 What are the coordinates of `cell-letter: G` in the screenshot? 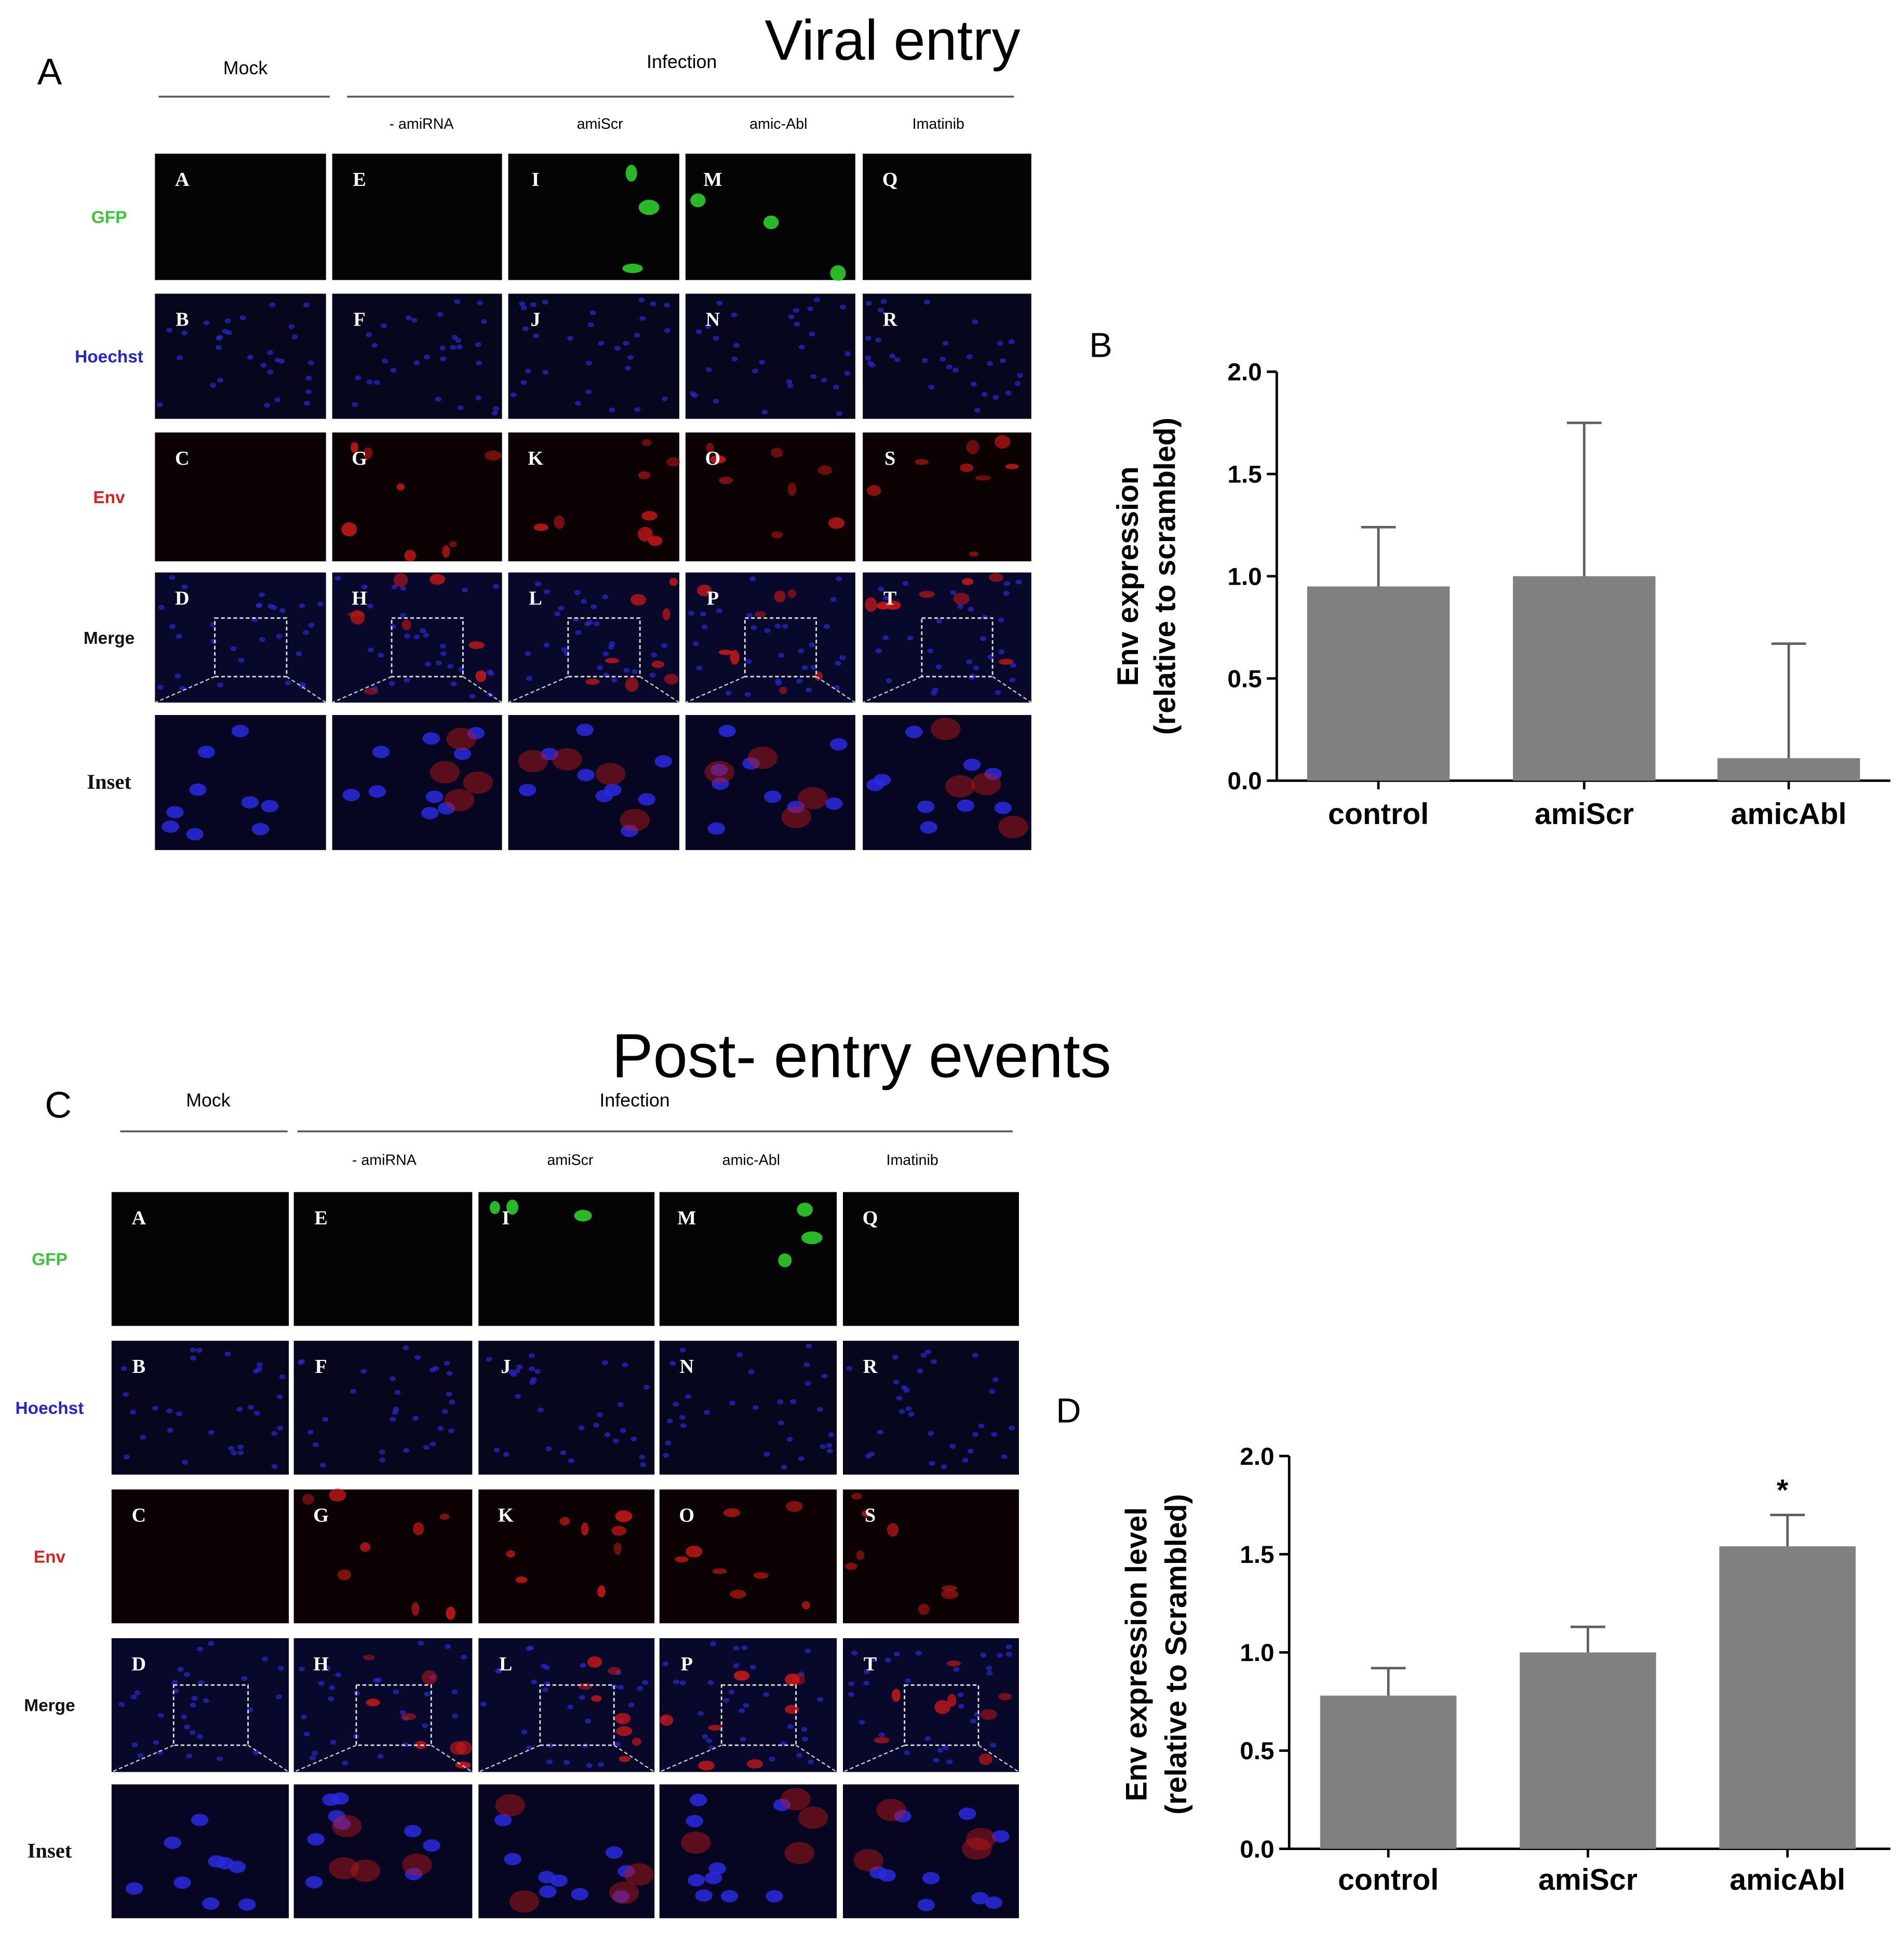 It's located at (360, 458).